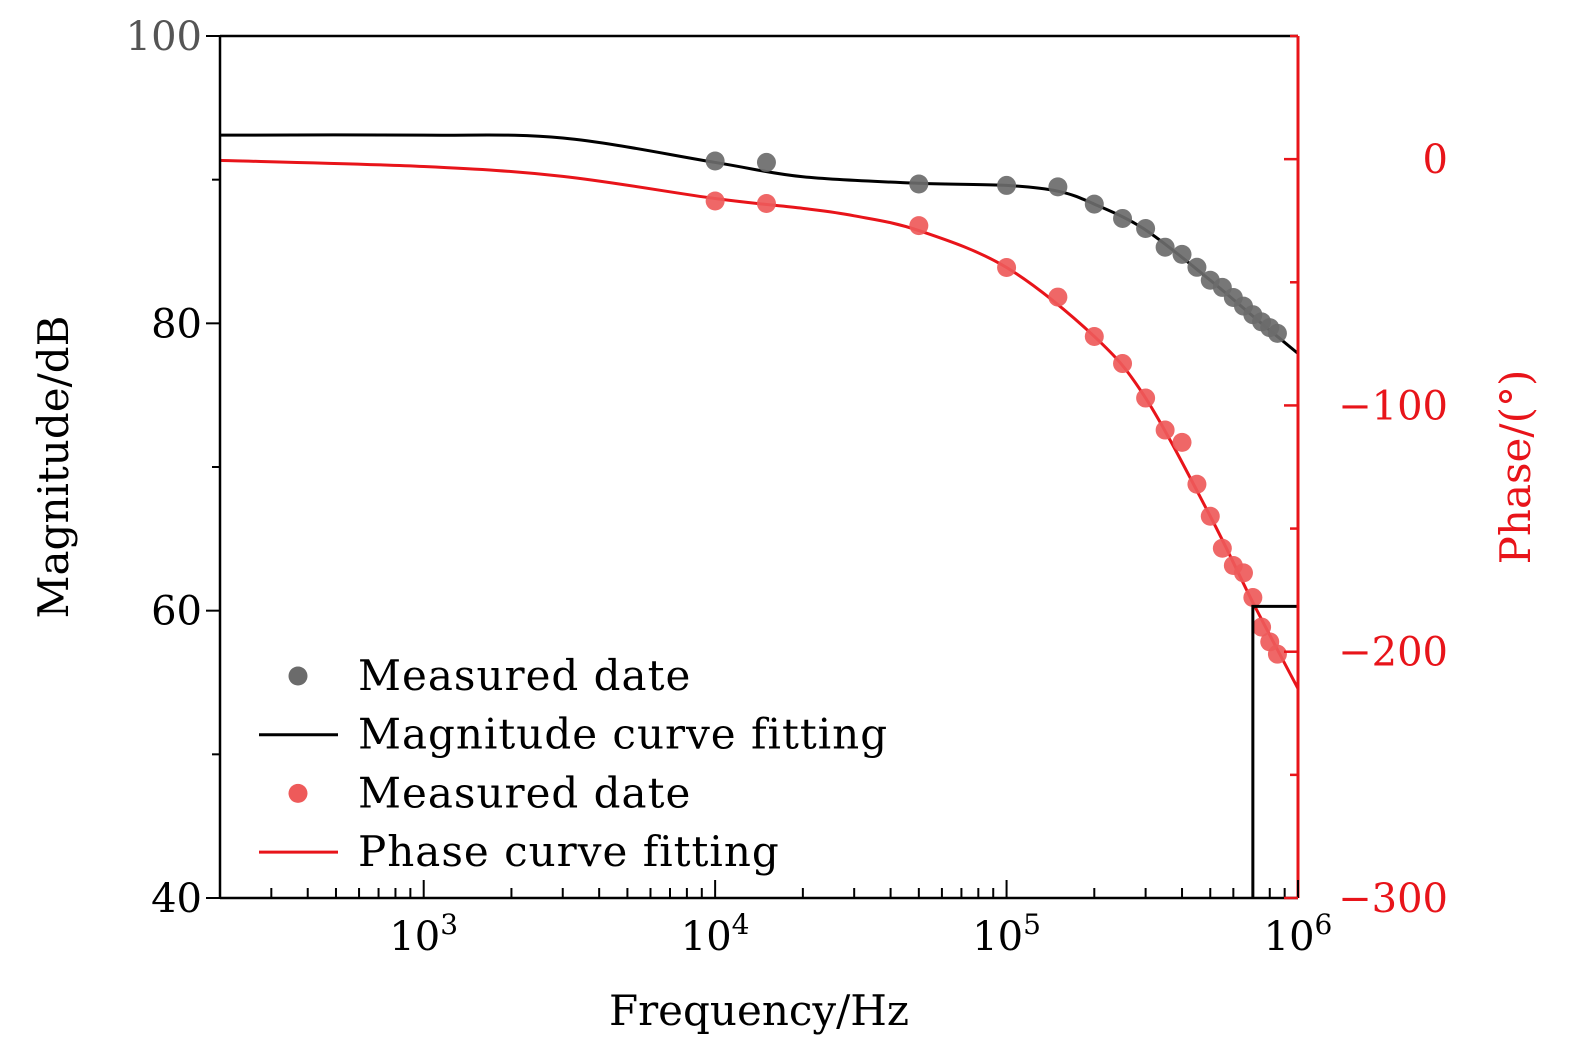 The image size is (1575, 1053). I want to click on y-tick-label: 100, so click(164, 37).